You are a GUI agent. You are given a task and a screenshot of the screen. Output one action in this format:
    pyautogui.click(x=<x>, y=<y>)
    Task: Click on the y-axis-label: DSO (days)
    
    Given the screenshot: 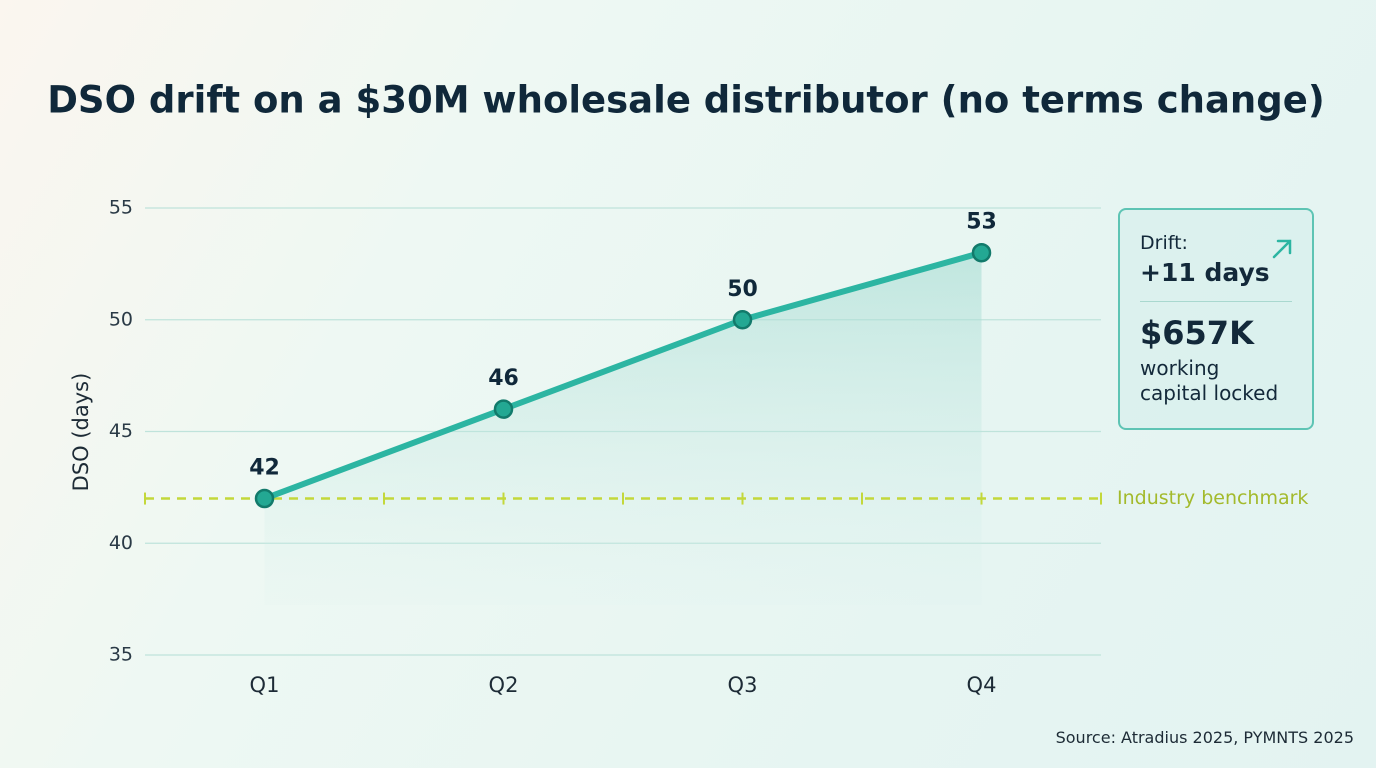 What is the action you would take?
    pyautogui.click(x=81, y=432)
    